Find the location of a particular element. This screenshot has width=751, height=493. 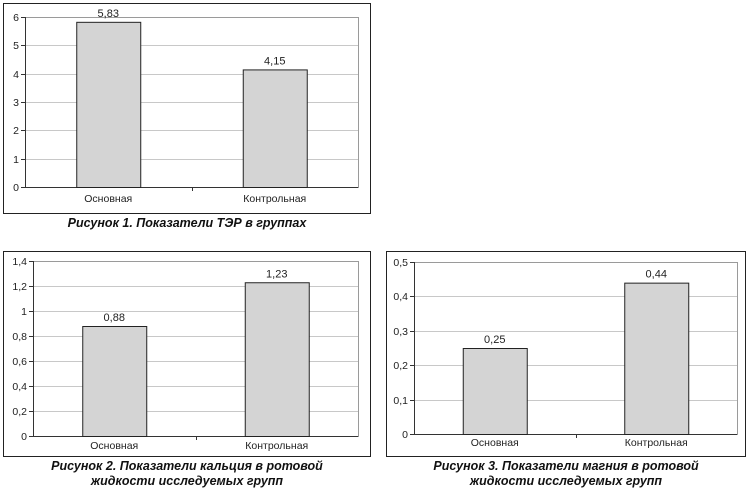

y-tick-label: 0,1 is located at coordinates (400, 401).